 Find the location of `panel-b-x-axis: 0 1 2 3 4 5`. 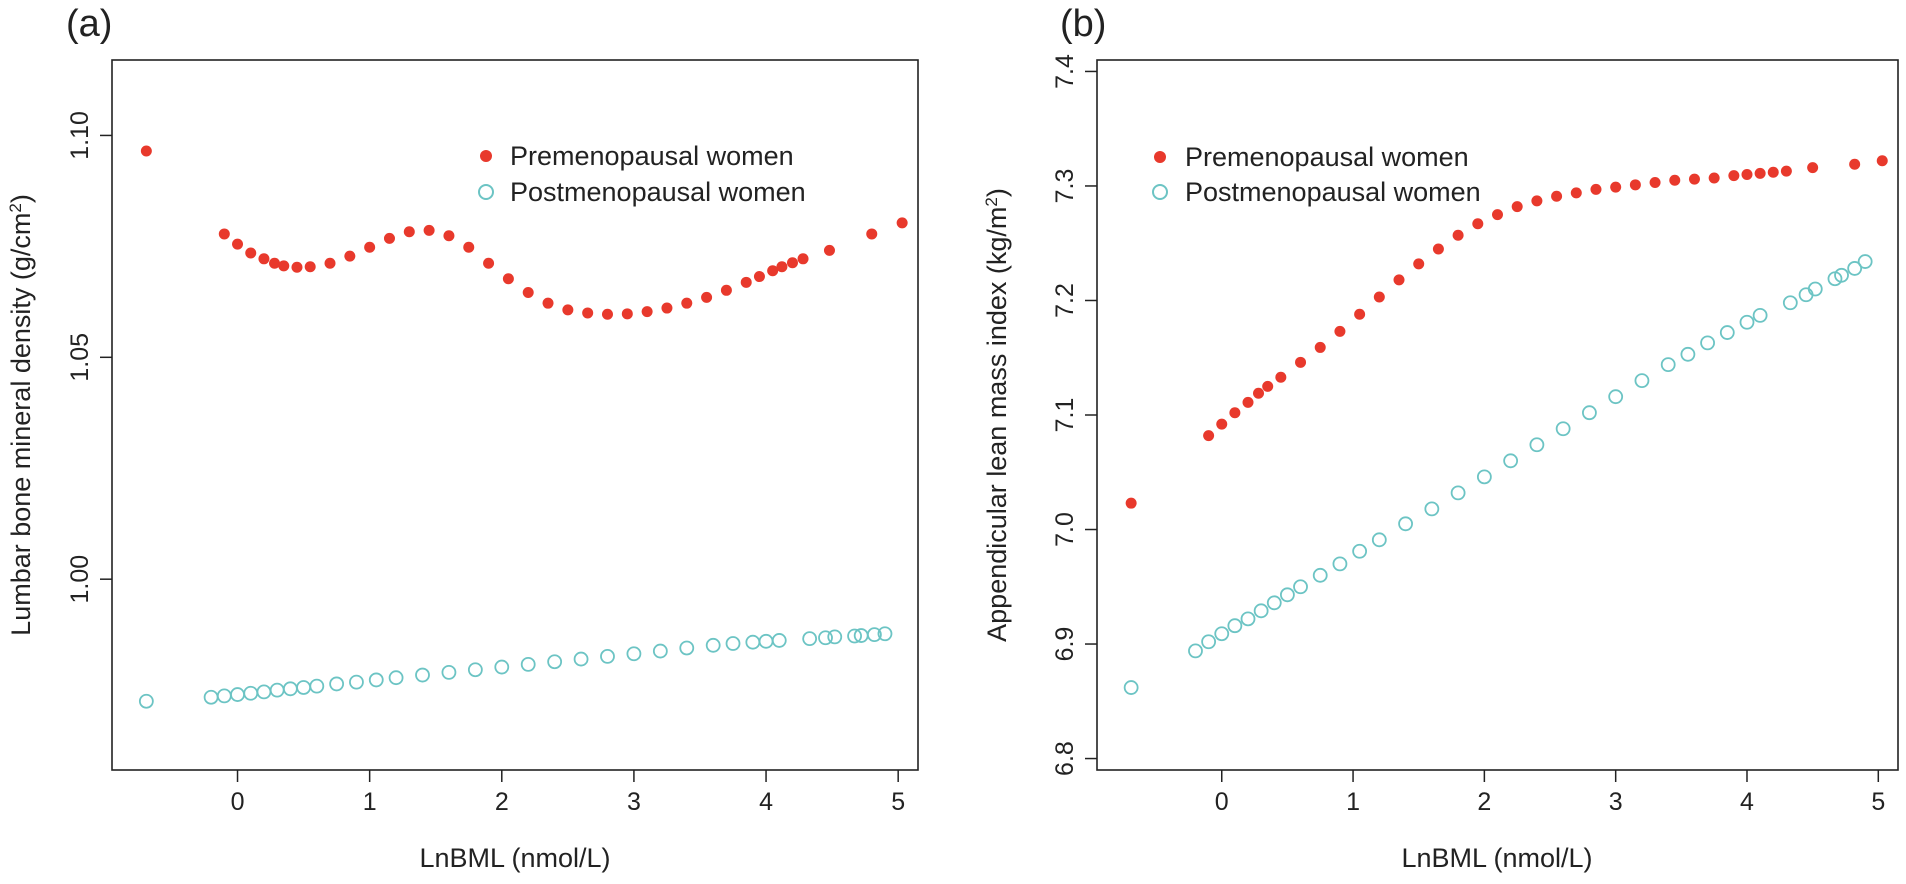

panel-b-x-axis: 0 1 2 3 4 5 is located at coordinates (1550, 793).